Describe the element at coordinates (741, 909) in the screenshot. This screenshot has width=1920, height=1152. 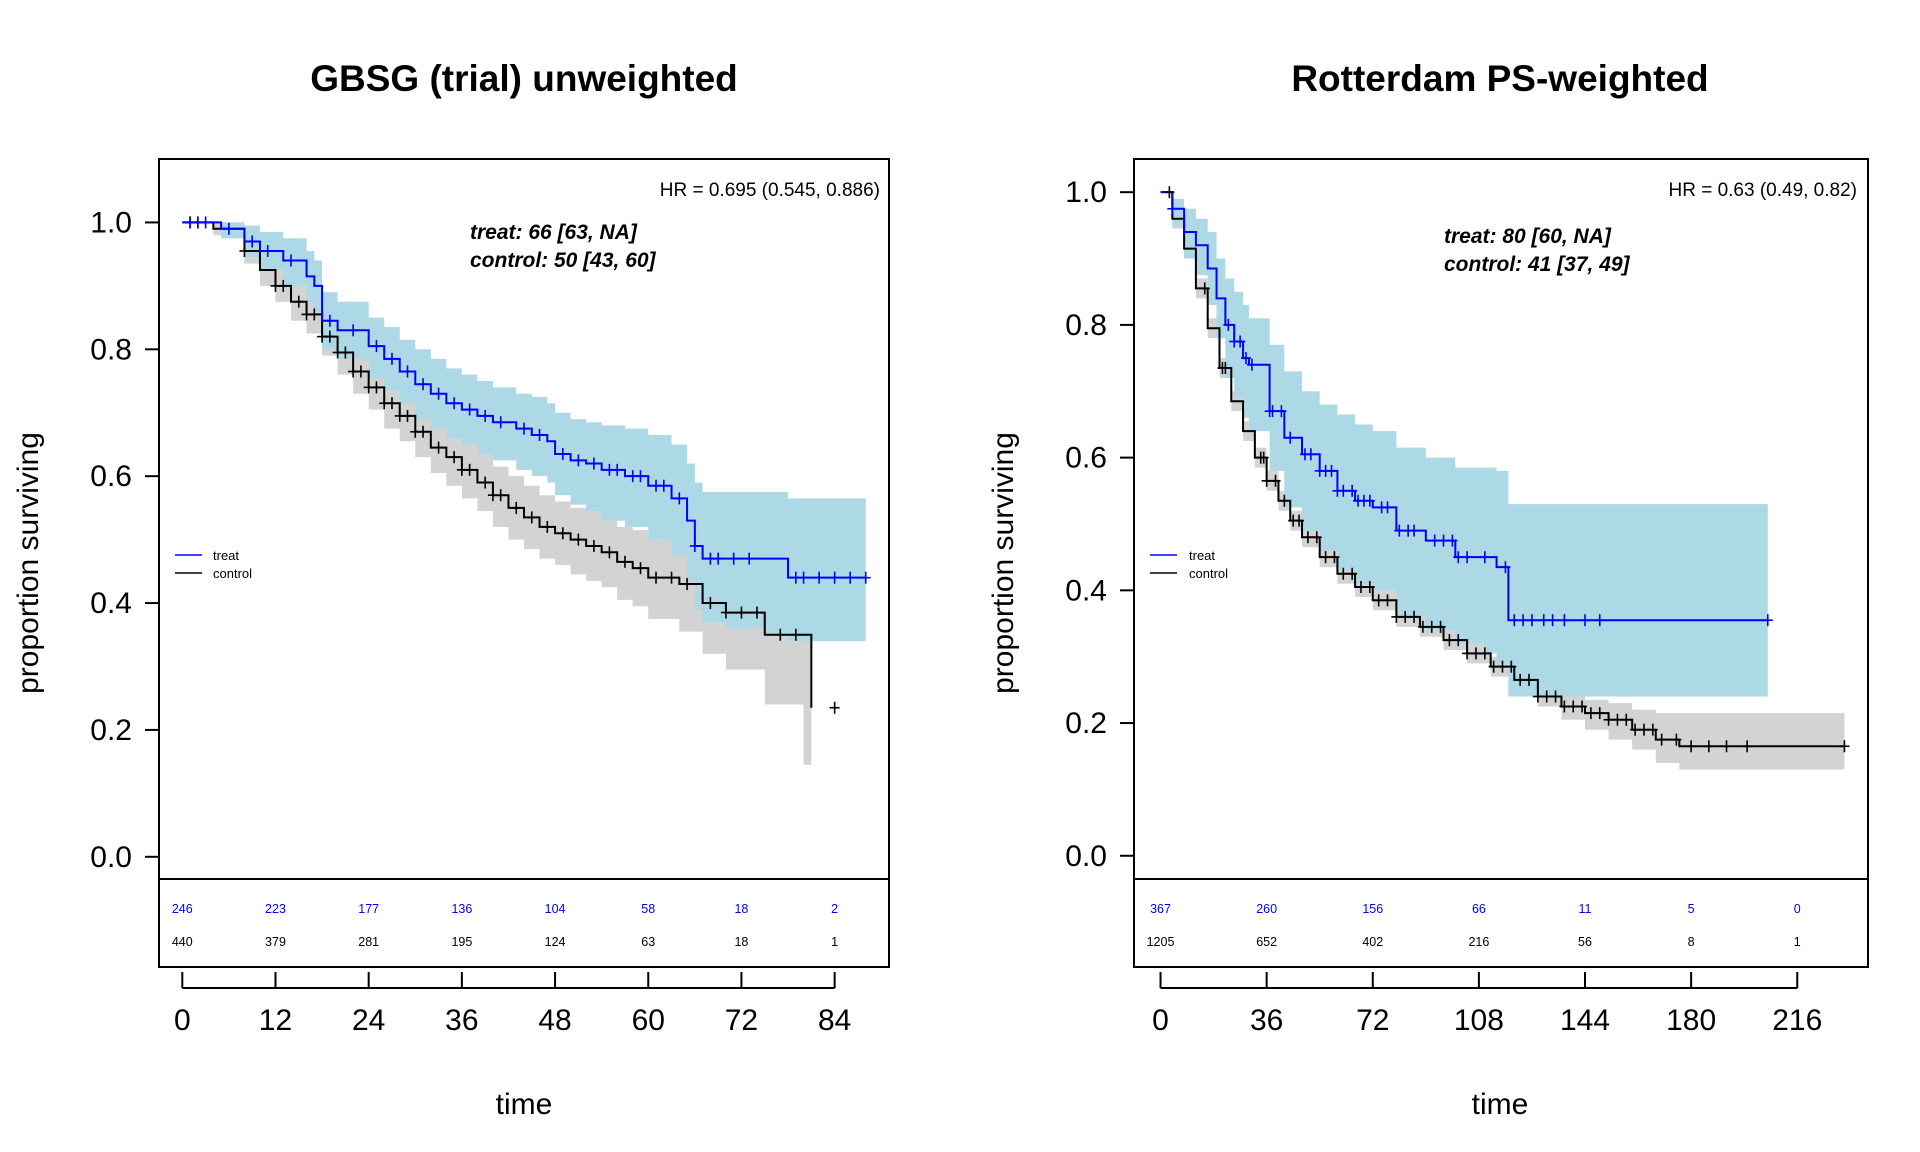
I see `risk-treat-count: 18` at that location.